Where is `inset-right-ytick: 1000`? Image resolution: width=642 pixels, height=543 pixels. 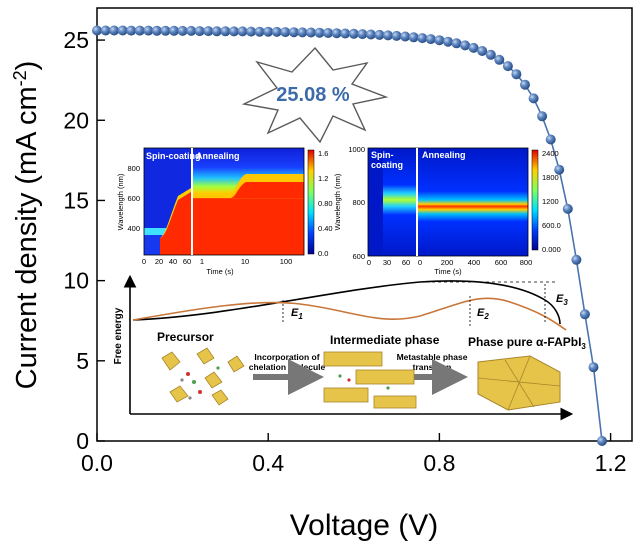 inset-right-ytick: 1000 is located at coordinates (356, 149).